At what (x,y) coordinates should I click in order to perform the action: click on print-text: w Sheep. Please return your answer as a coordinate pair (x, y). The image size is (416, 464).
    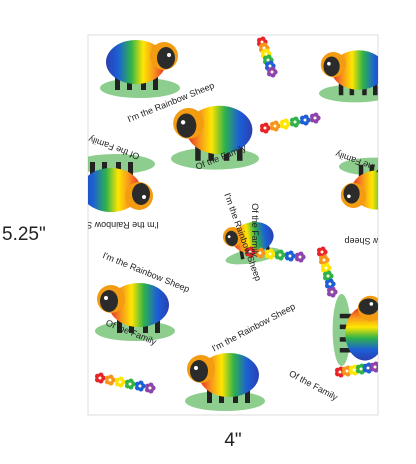
    Looking at the image, I should click on (362, 241).